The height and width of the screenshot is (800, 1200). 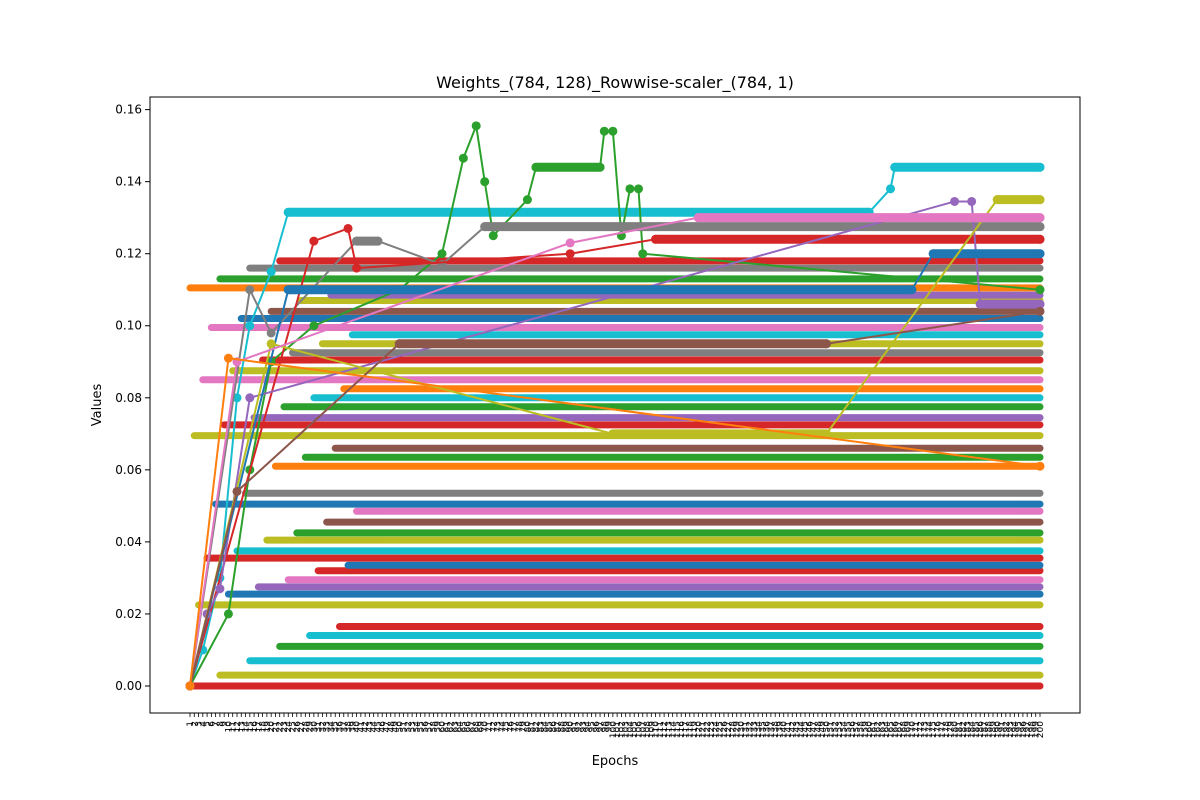 I want to click on x-tick-label: 109, so click(x=652, y=729).